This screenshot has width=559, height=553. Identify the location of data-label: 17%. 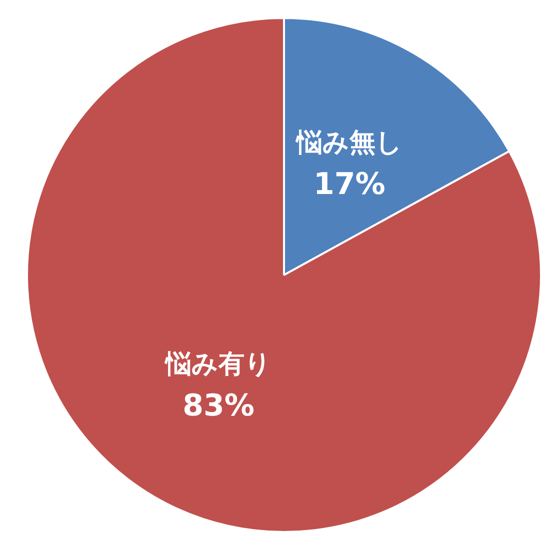
(350, 184).